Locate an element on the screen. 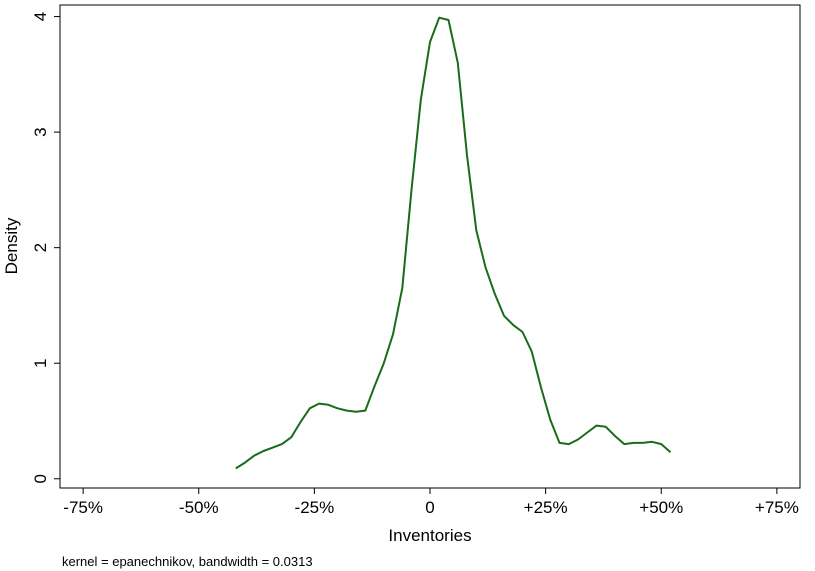 This screenshot has width=815, height=571. x-tick-label: +50% is located at coordinates (661, 507).